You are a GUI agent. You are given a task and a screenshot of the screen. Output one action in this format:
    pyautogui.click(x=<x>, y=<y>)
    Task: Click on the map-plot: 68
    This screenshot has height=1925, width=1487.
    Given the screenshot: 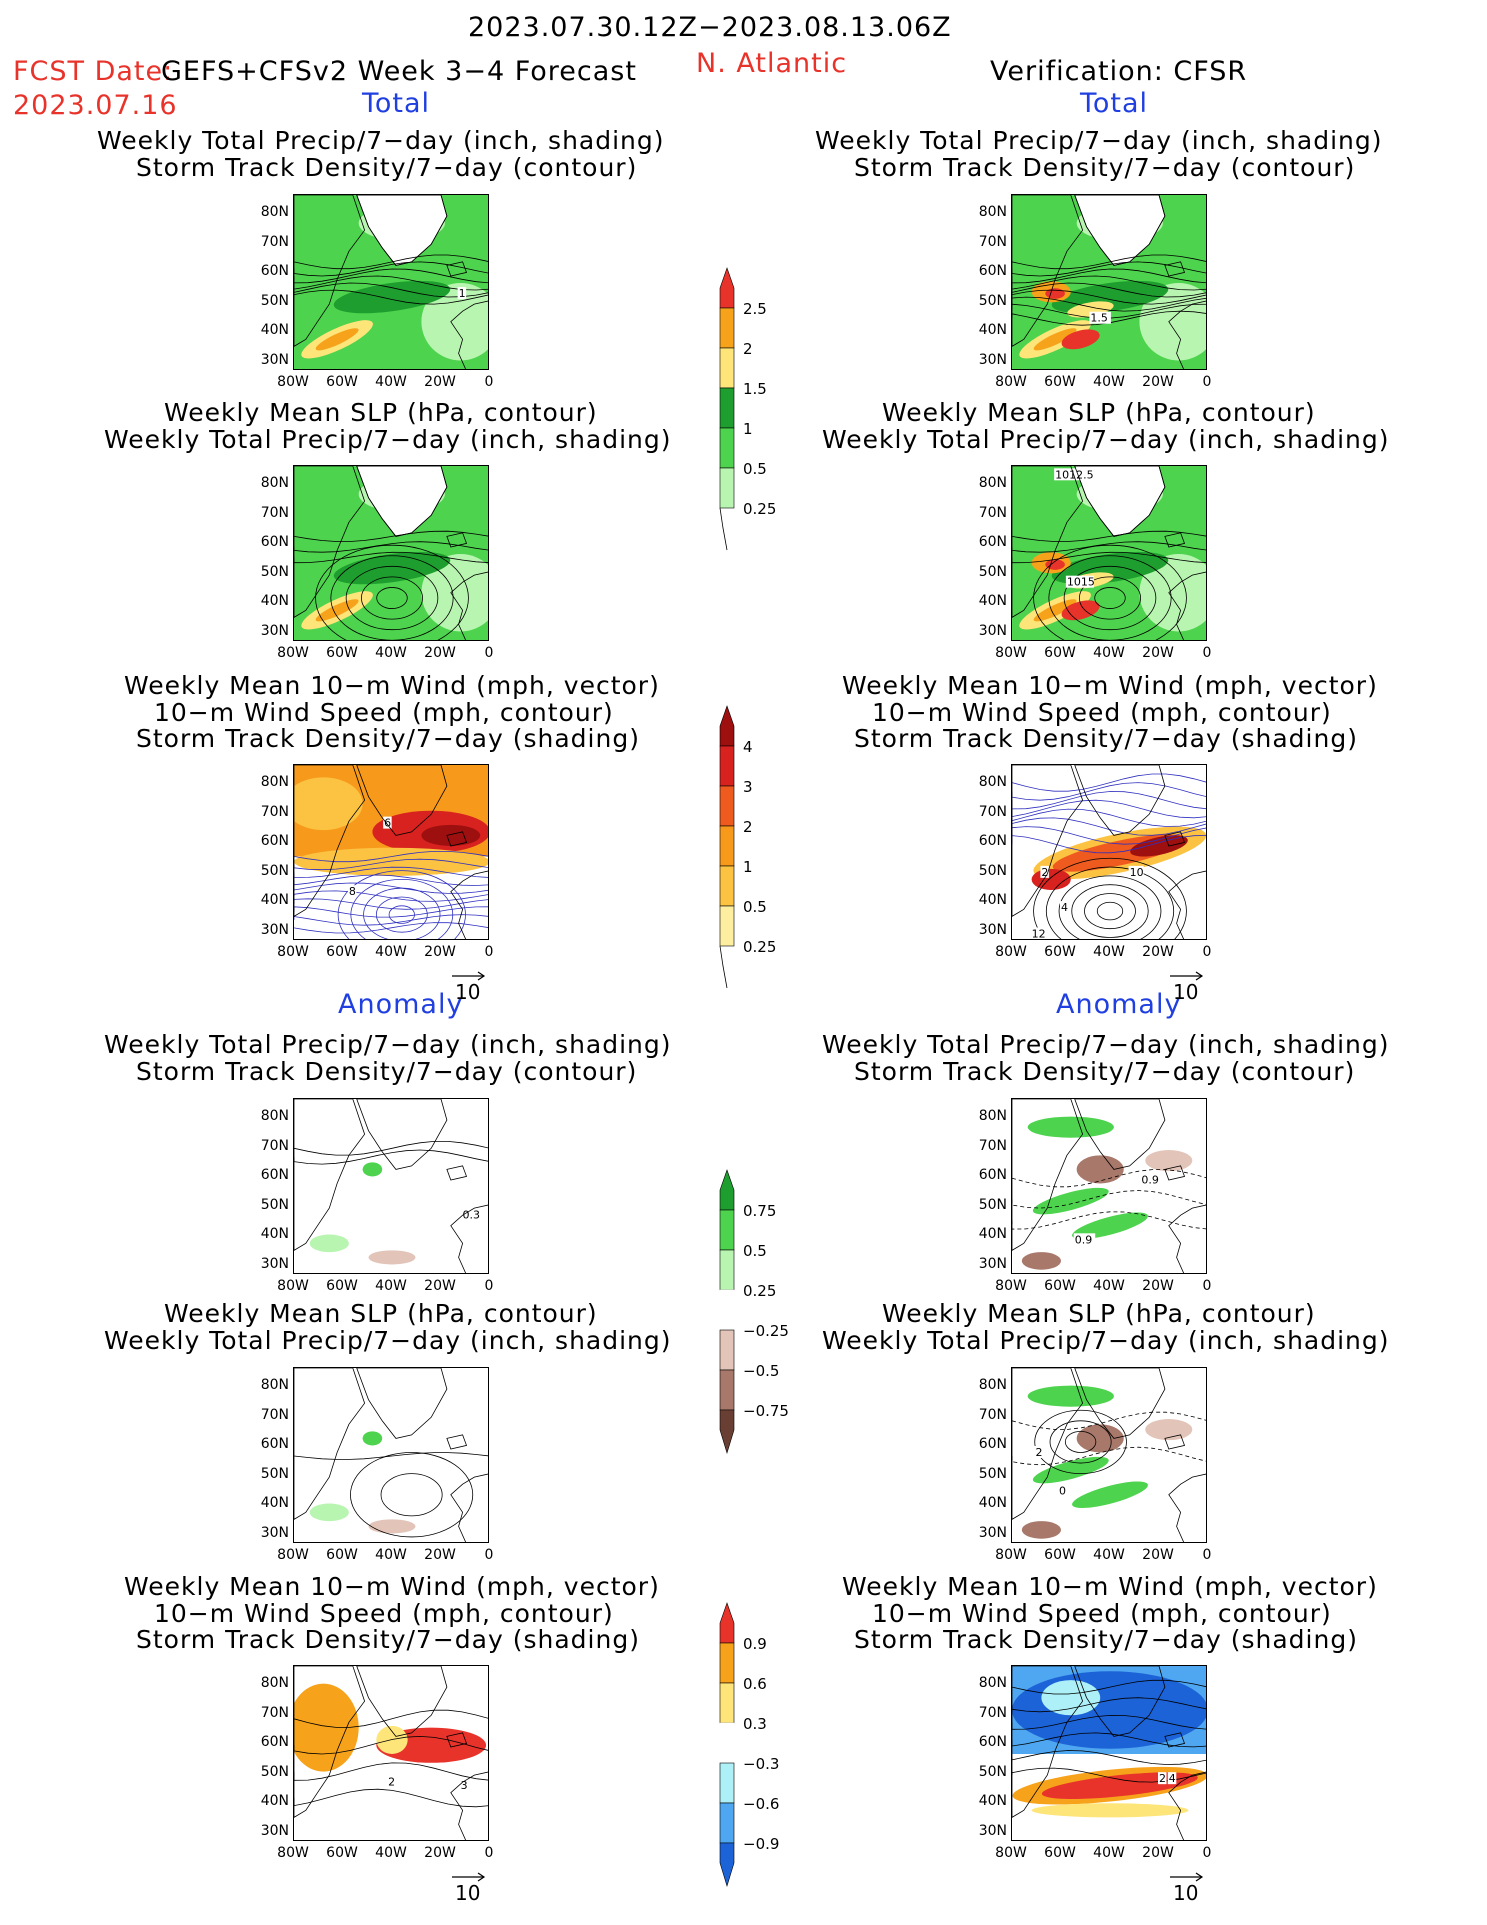 What is the action you would take?
    pyautogui.click(x=391, y=852)
    